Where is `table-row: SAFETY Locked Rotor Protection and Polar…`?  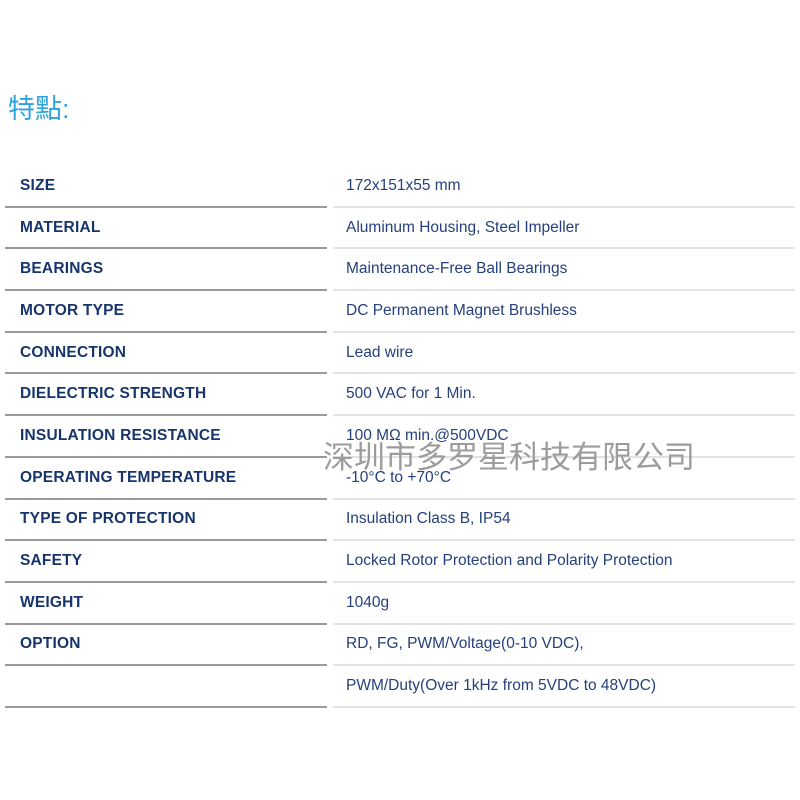 table-row: SAFETY Locked Rotor Protection and Polar… is located at coordinates (400, 562).